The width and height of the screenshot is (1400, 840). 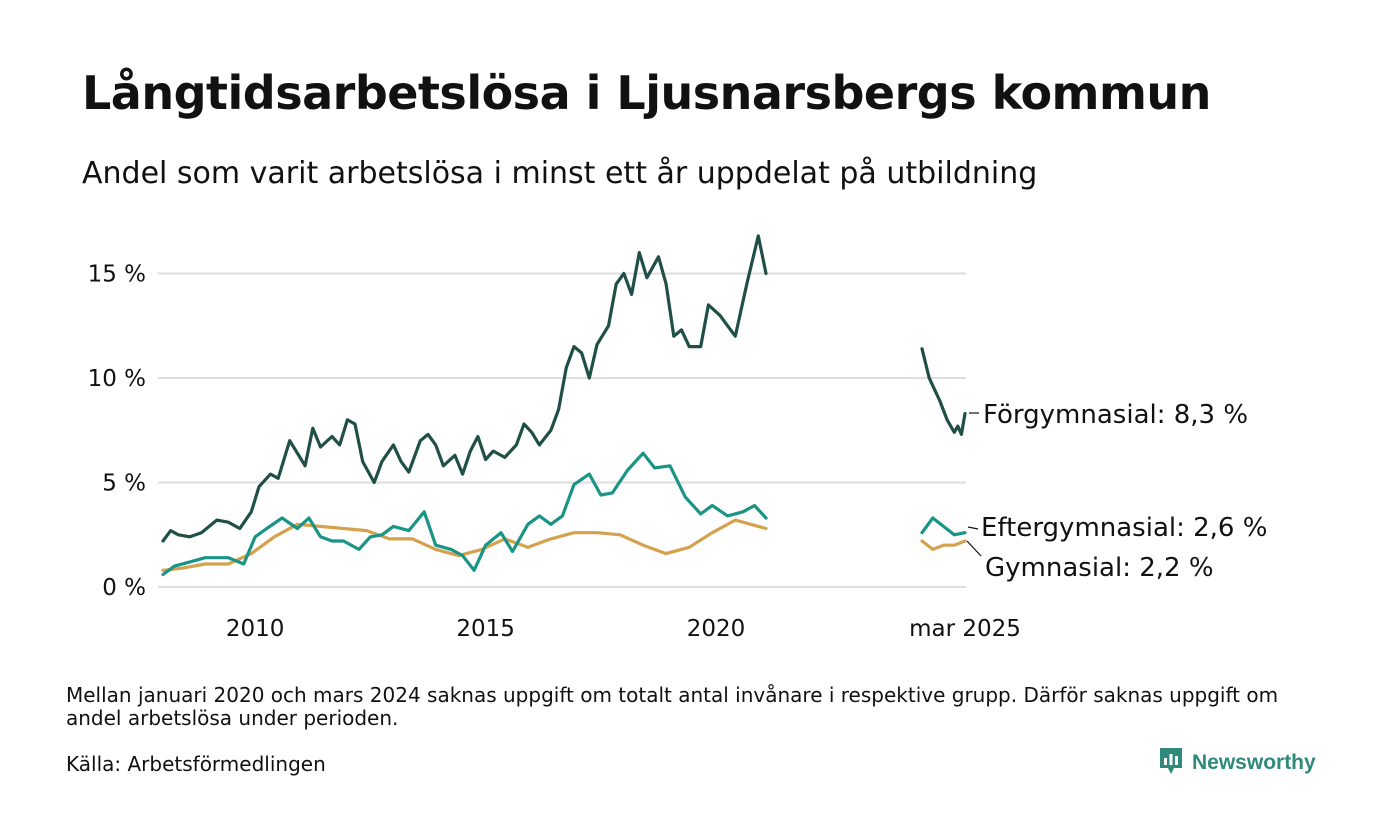 I want to click on brand: Newsworthy, so click(x=1237, y=763).